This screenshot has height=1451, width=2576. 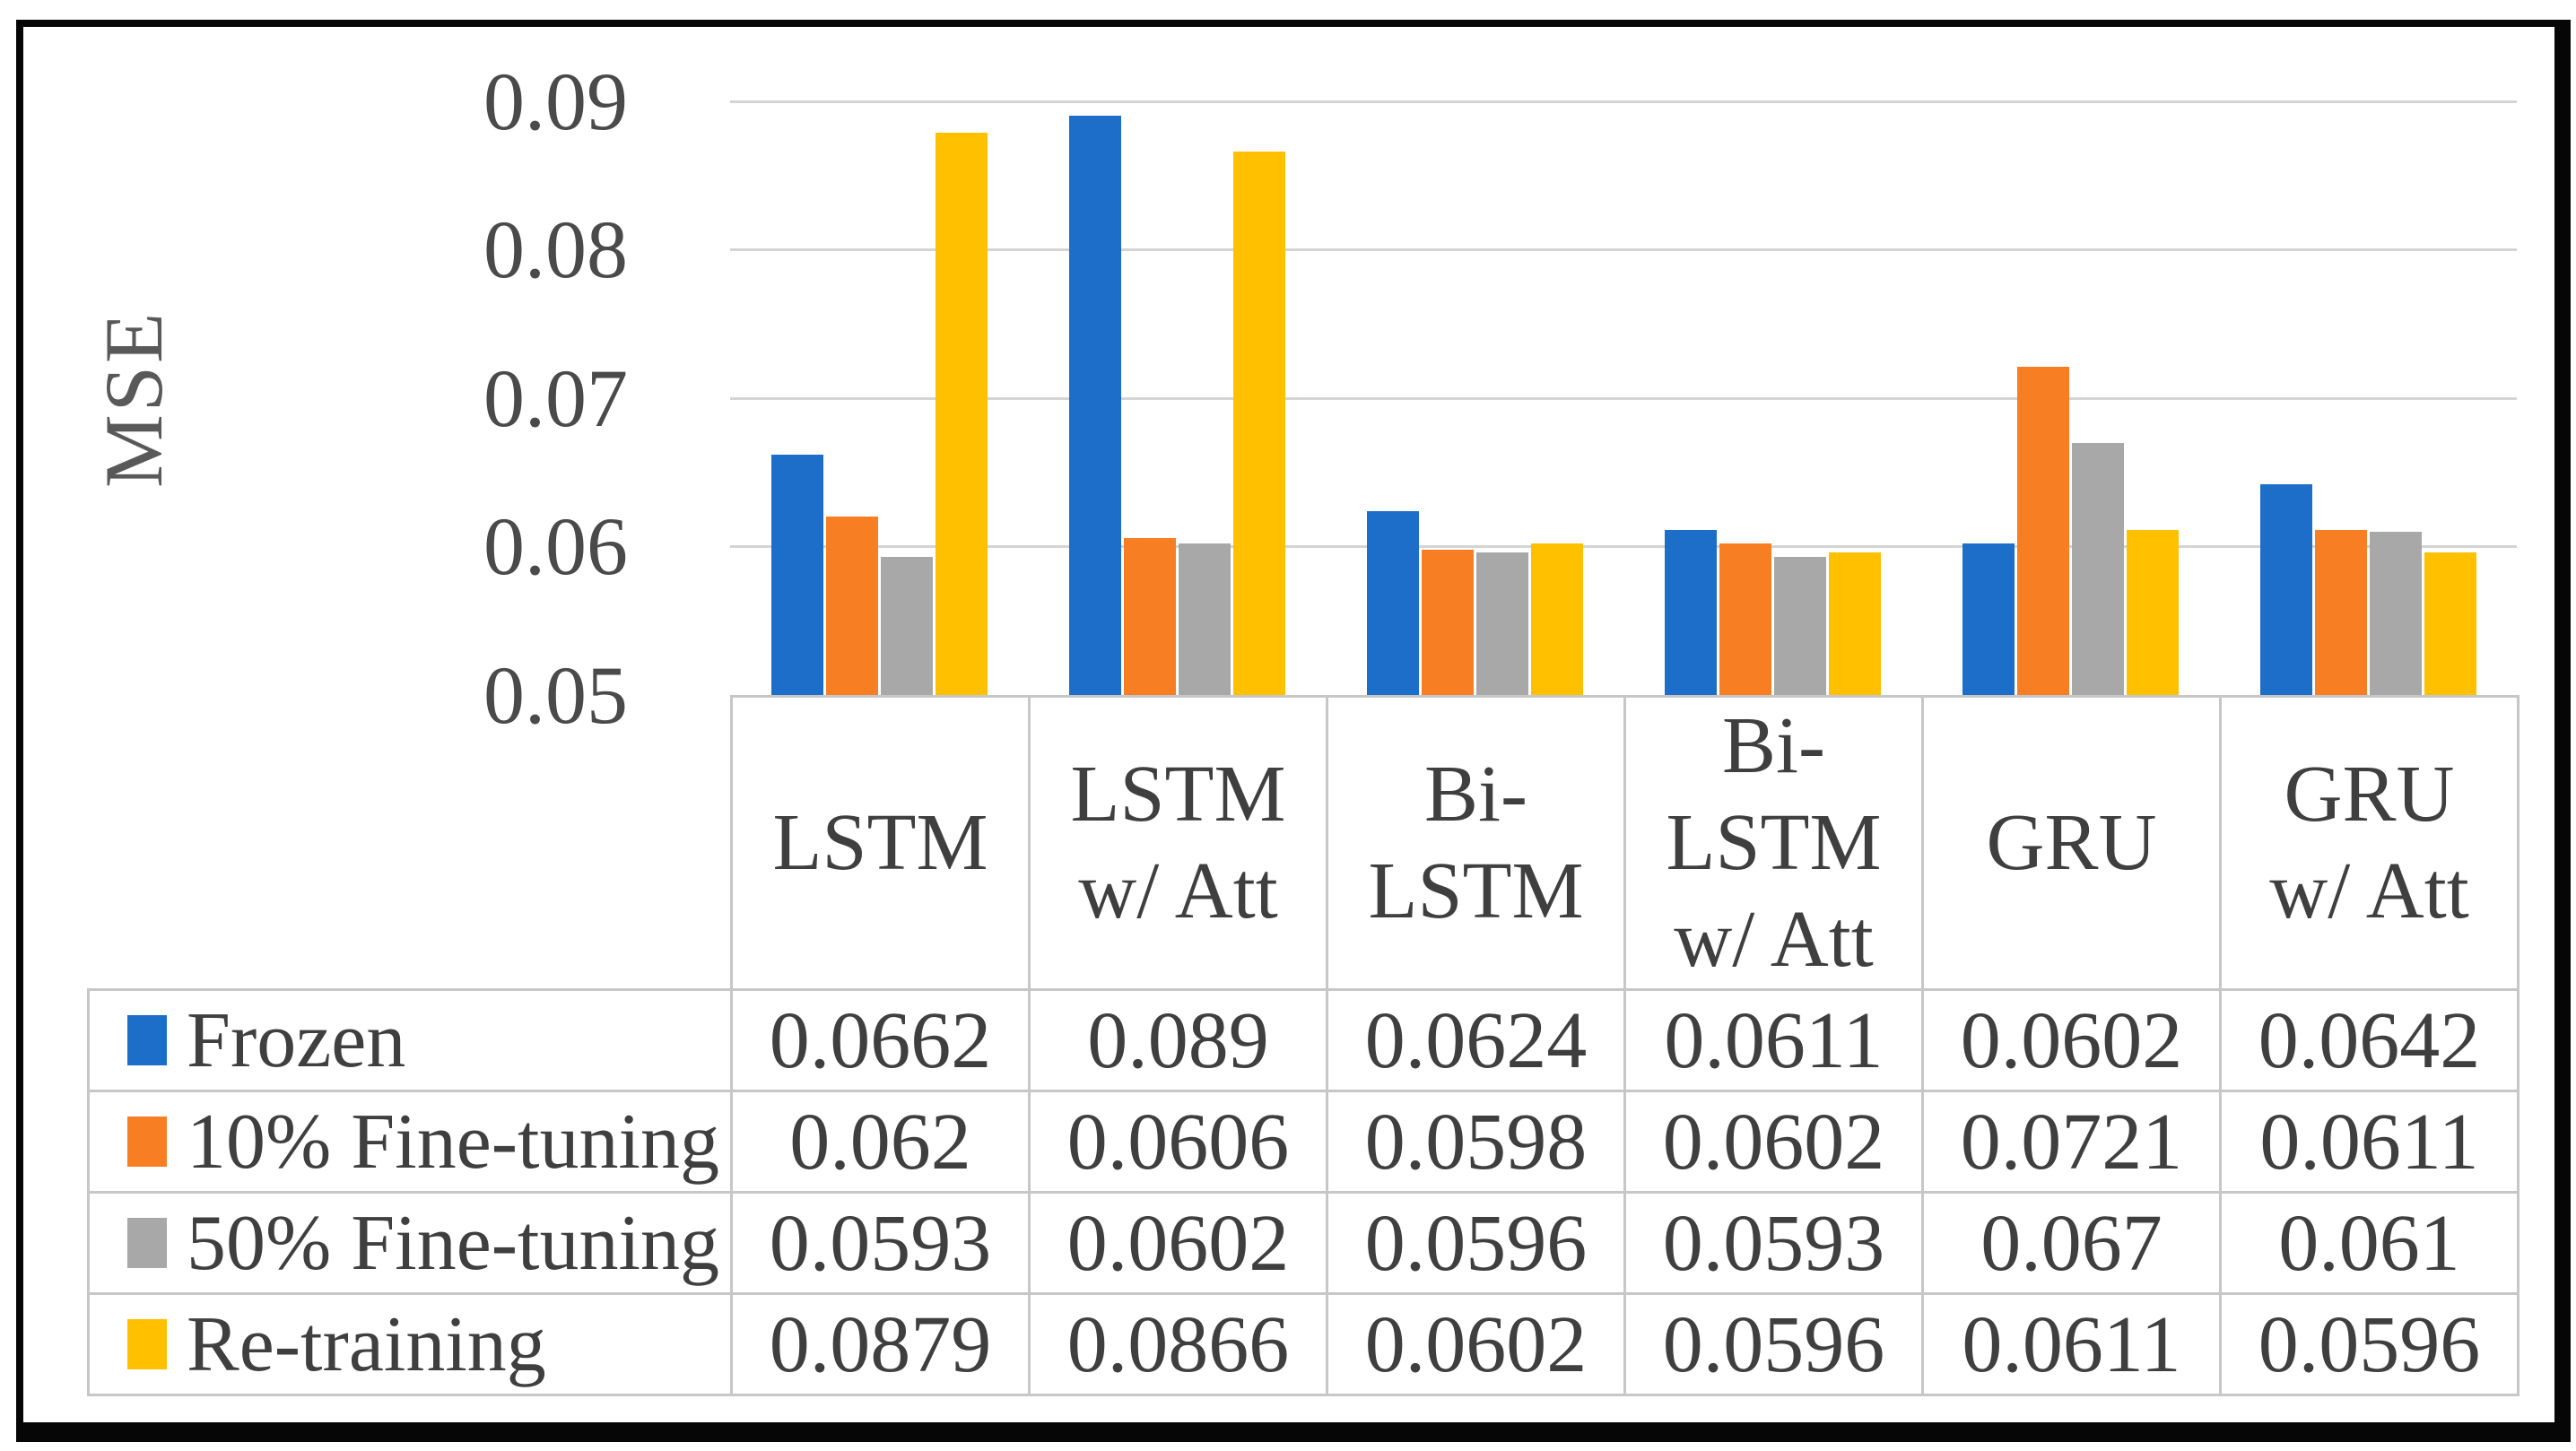 I want to click on bar-50-fine-tuning-gru-w-att, so click(x=2395, y=613).